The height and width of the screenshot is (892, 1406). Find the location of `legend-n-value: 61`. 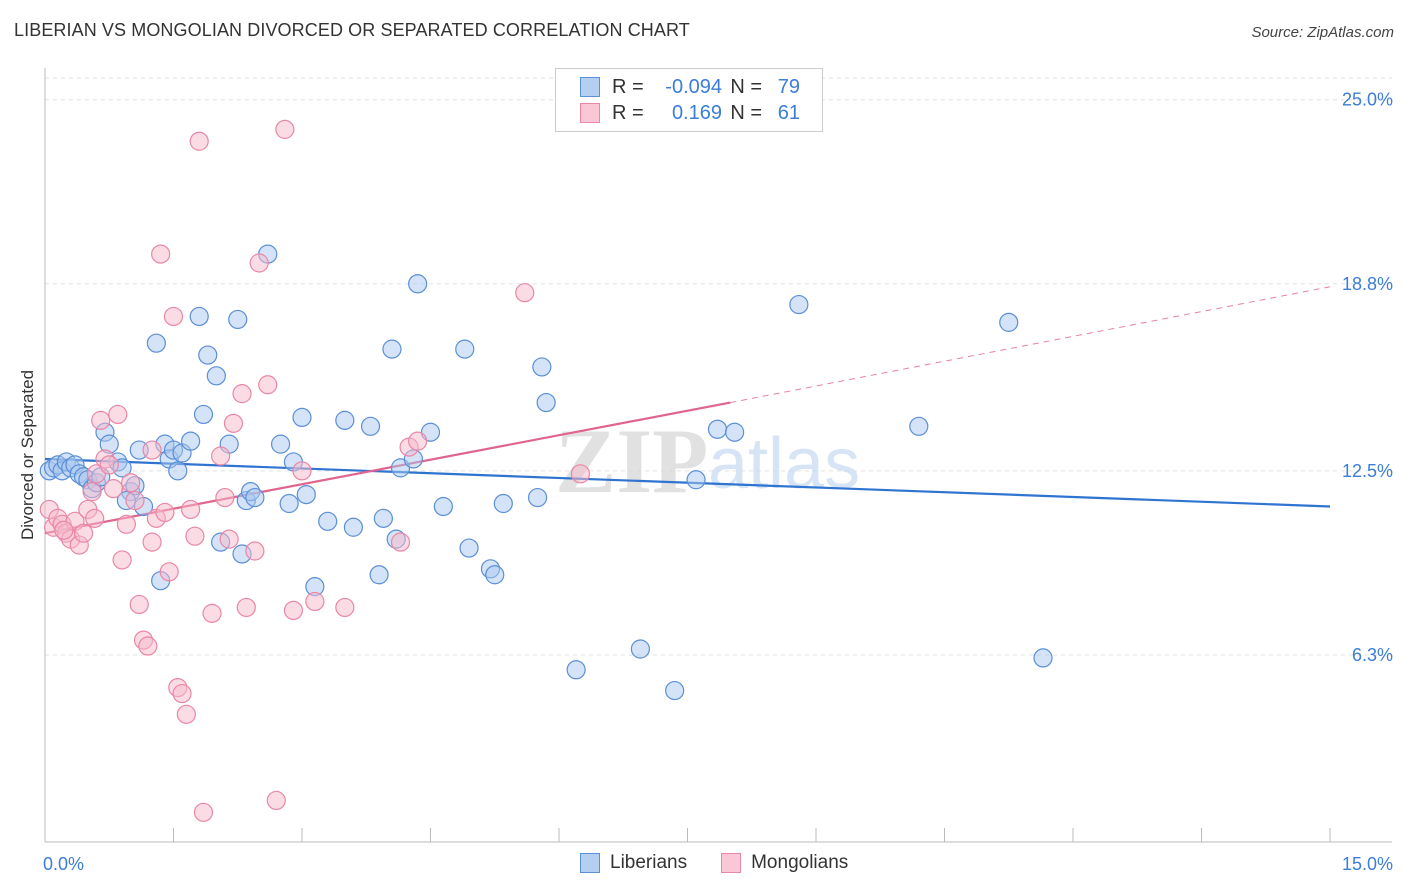

legend-n-value: 61 is located at coordinates (788, 112).